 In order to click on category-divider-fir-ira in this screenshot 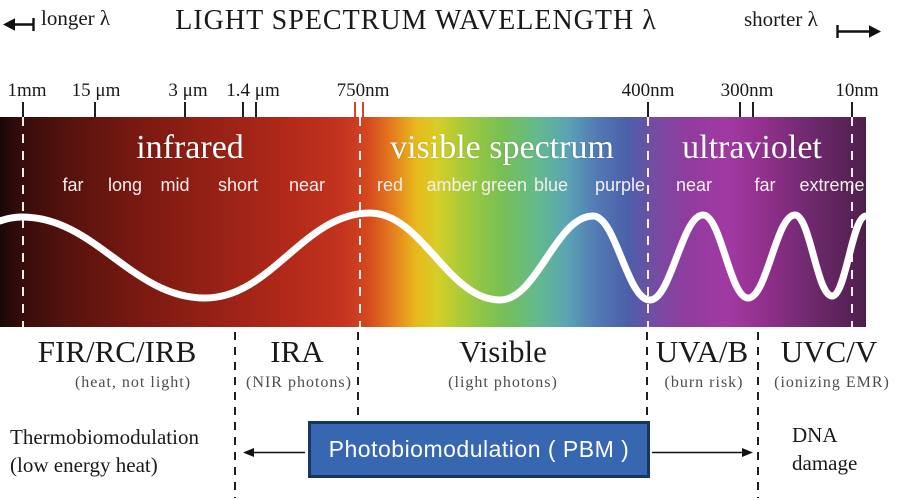, I will do `click(235, 415)`.